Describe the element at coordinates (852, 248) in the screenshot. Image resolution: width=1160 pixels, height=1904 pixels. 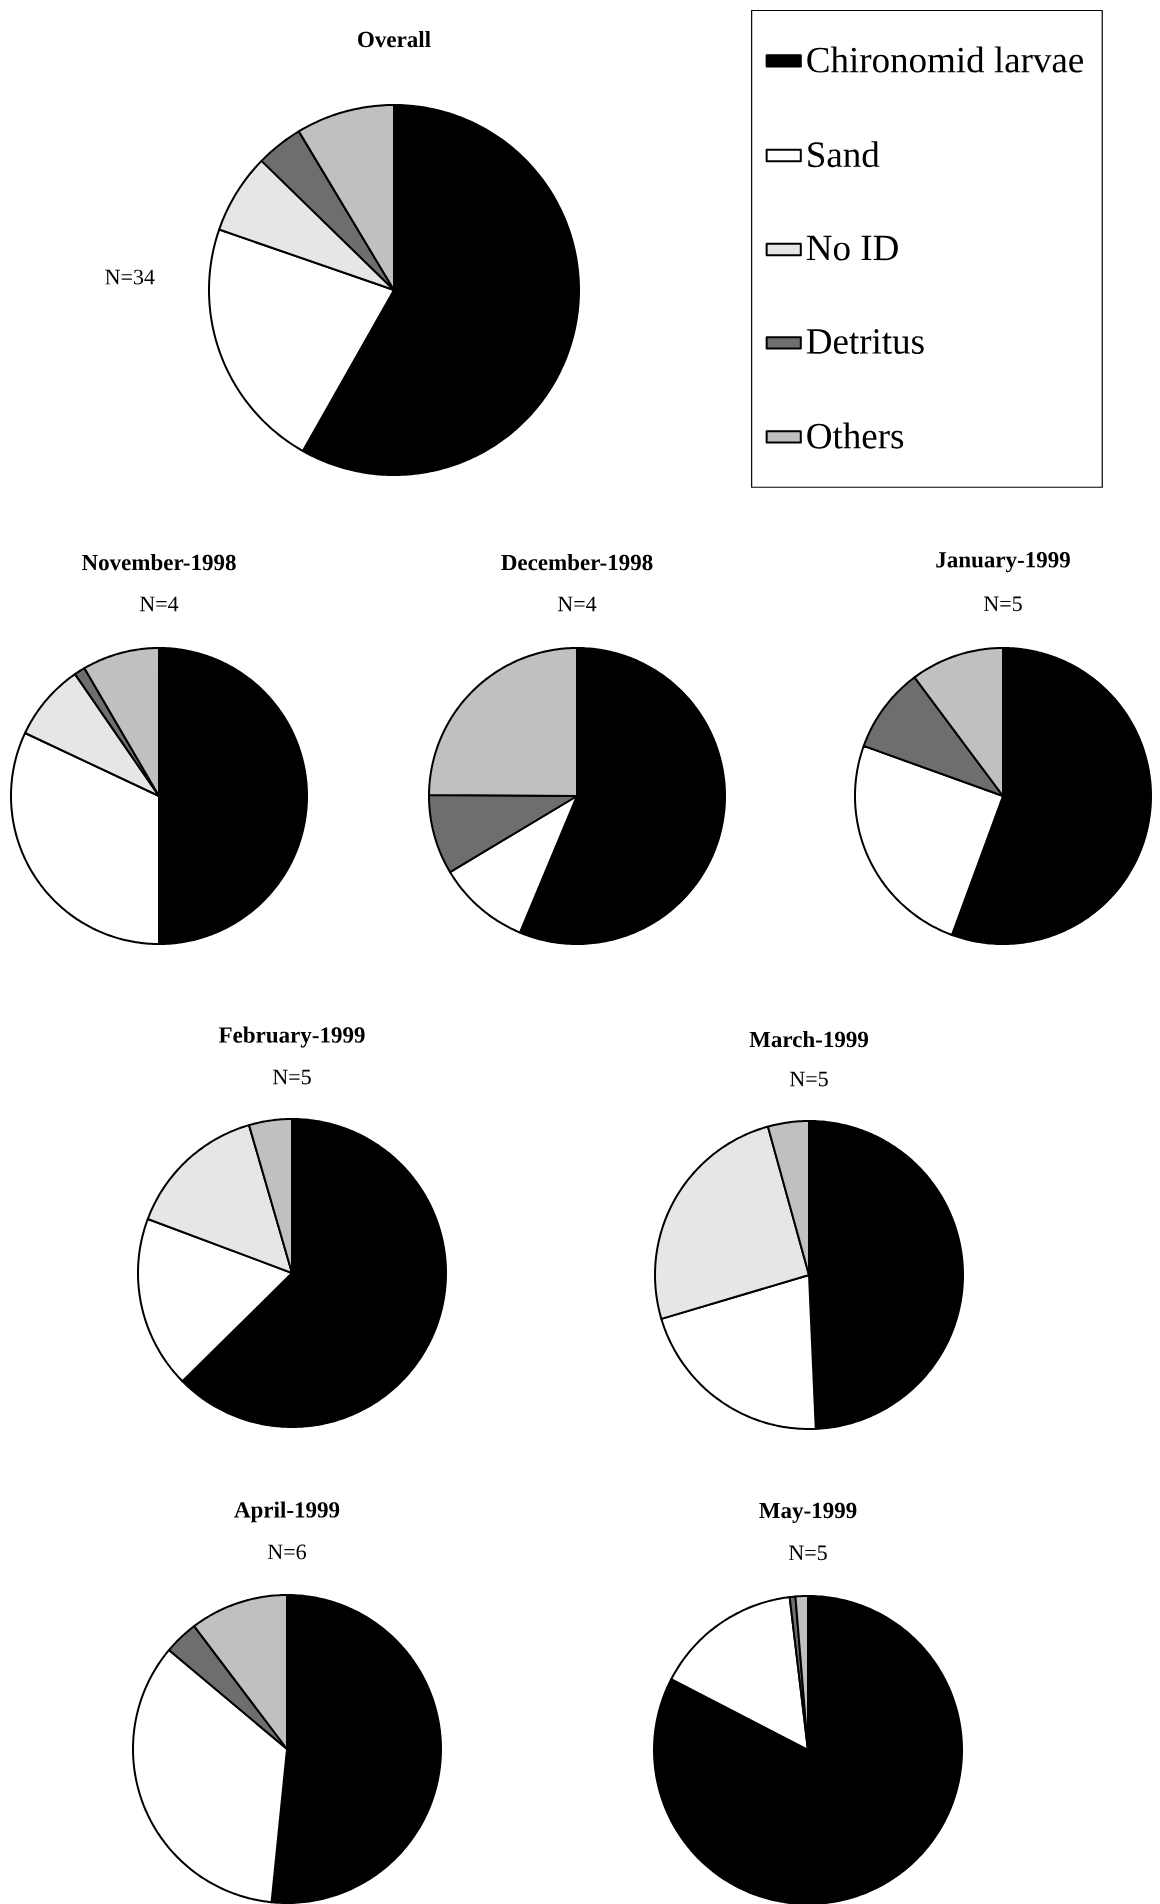
I see `legend-label: No ID` at that location.